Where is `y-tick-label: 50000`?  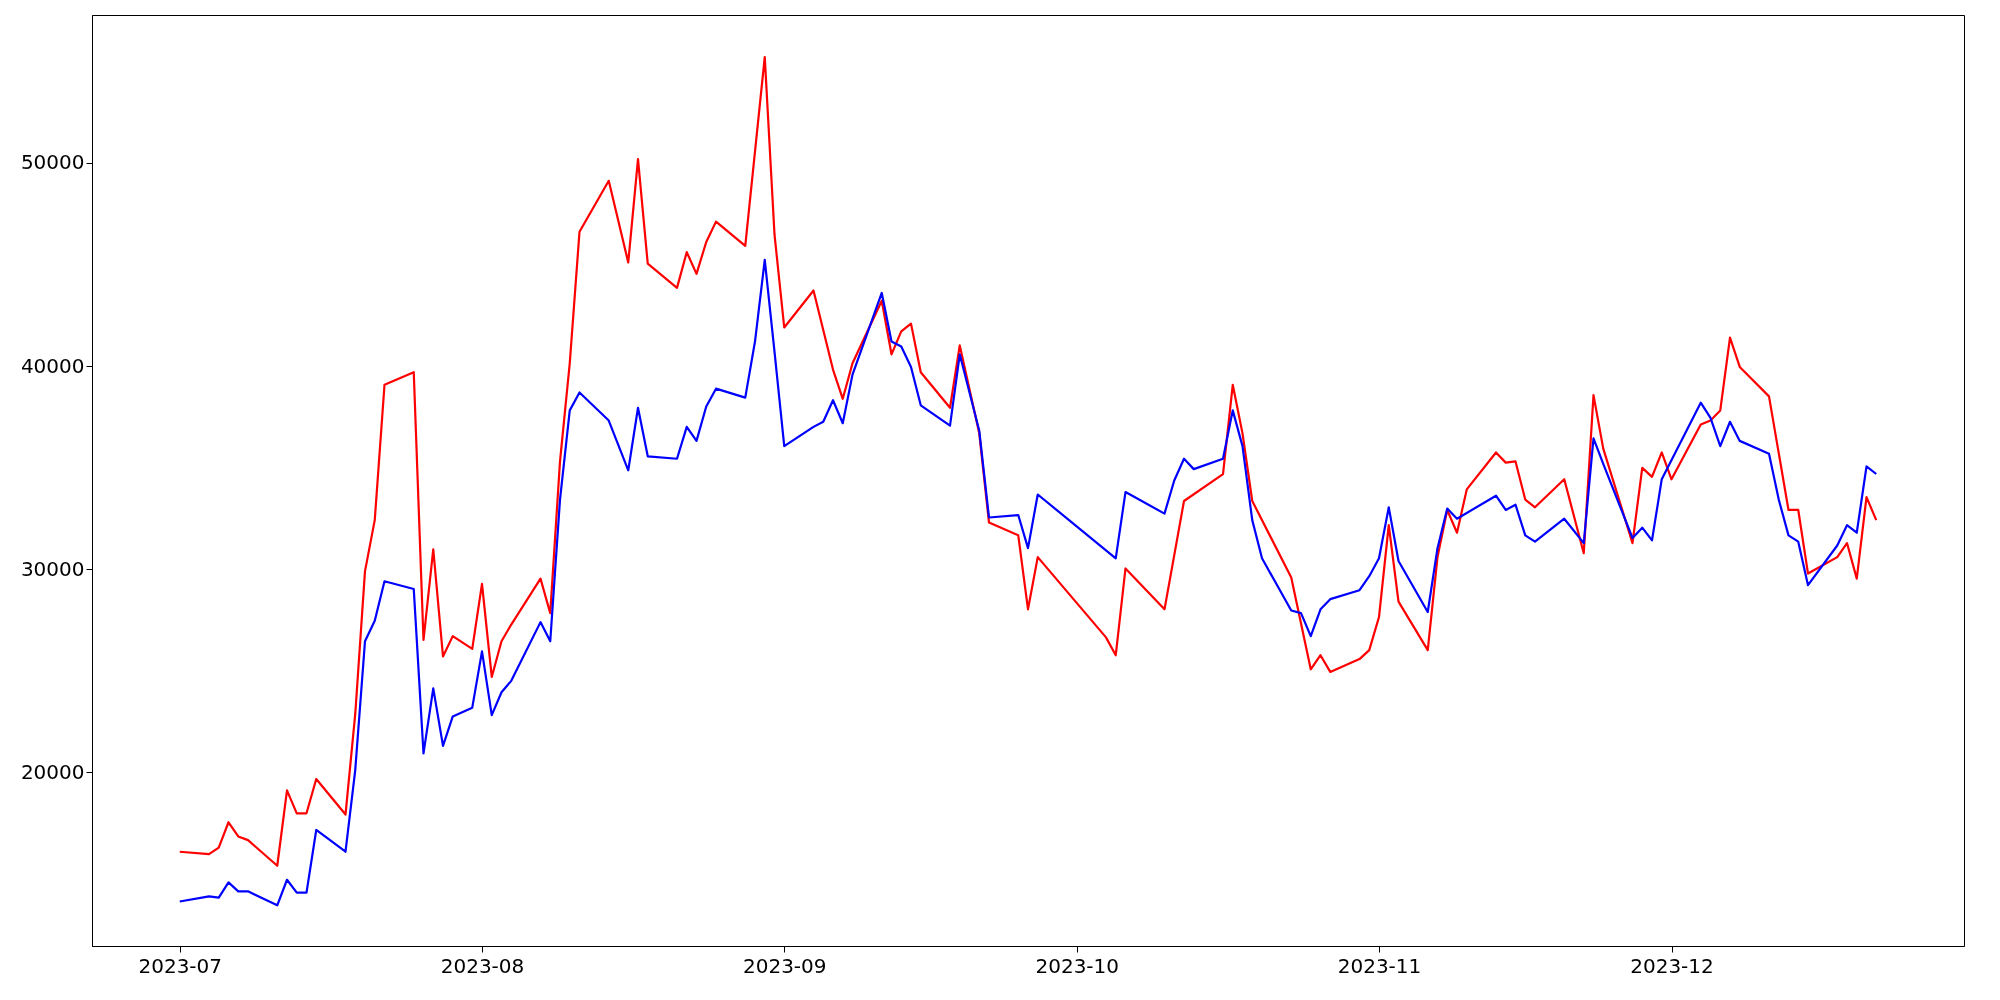
y-tick-label: 50000 is located at coordinates (52, 162).